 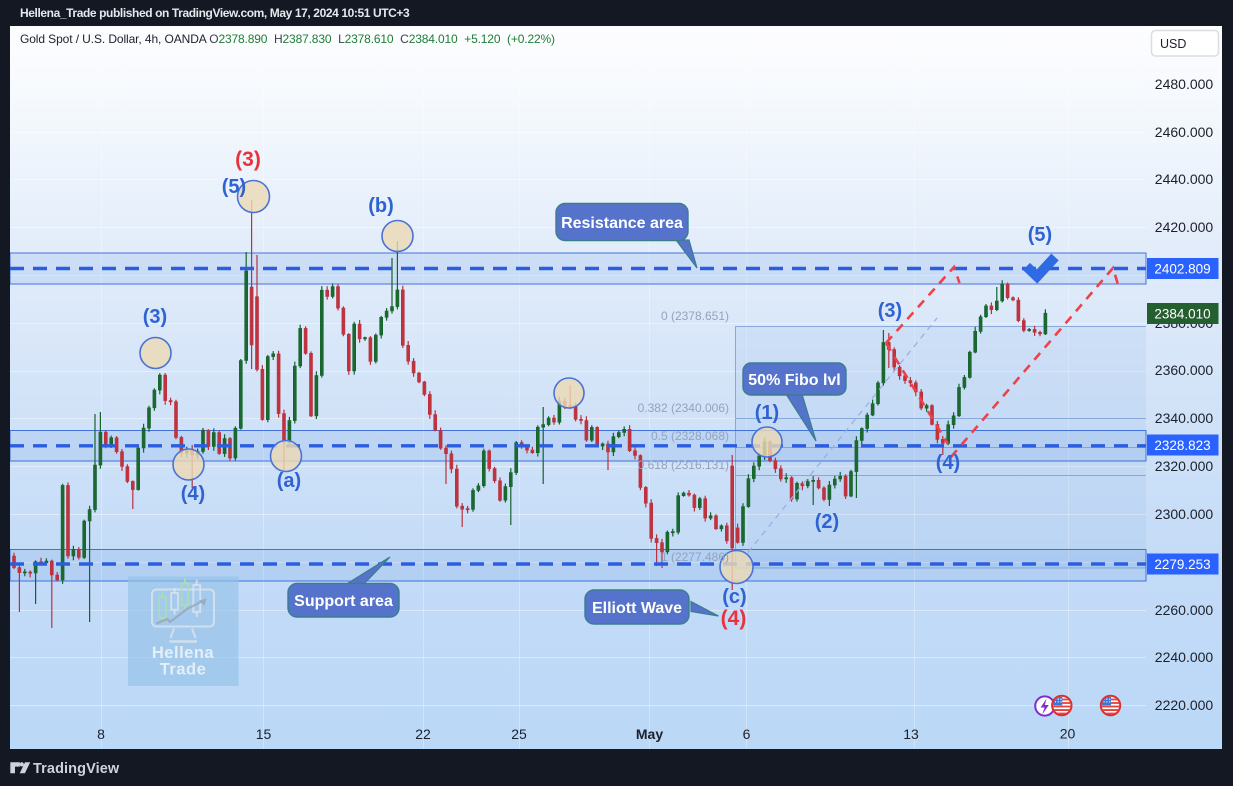 I want to click on svg-text: 2440.000, so click(x=1184, y=179).